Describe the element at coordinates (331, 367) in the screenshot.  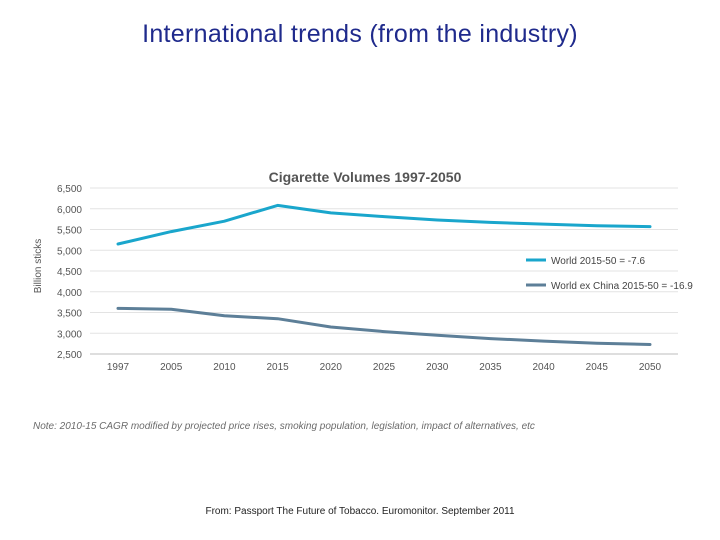
I see `x-tick-label: 2020` at that location.